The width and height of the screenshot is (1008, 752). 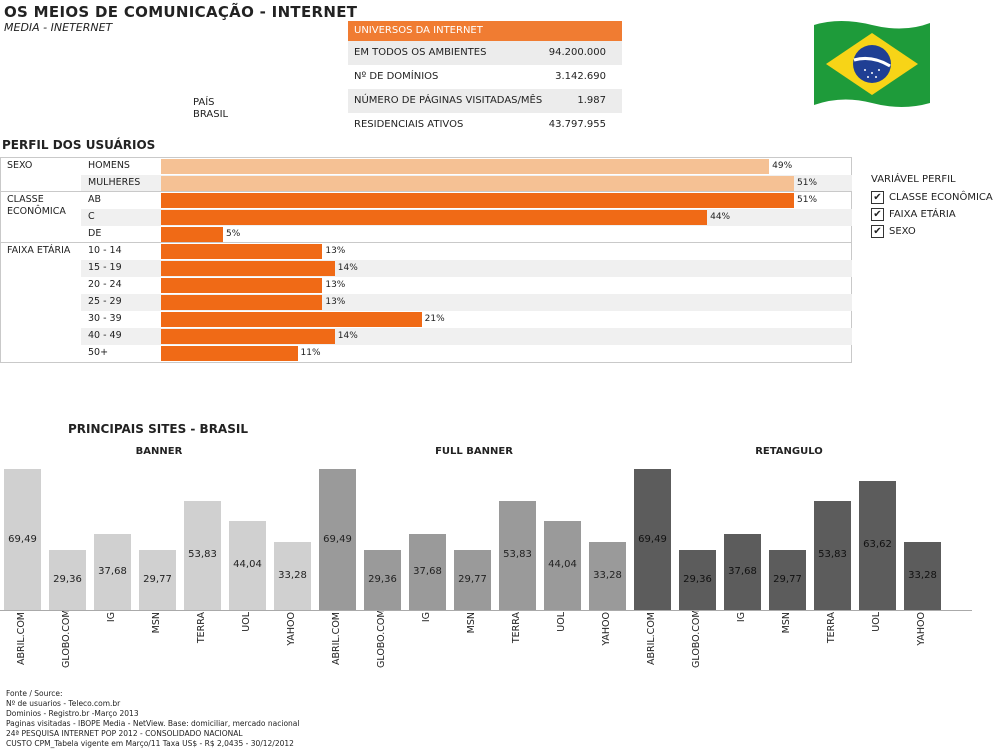 I want to click on data-label: 44%, so click(x=720, y=217).